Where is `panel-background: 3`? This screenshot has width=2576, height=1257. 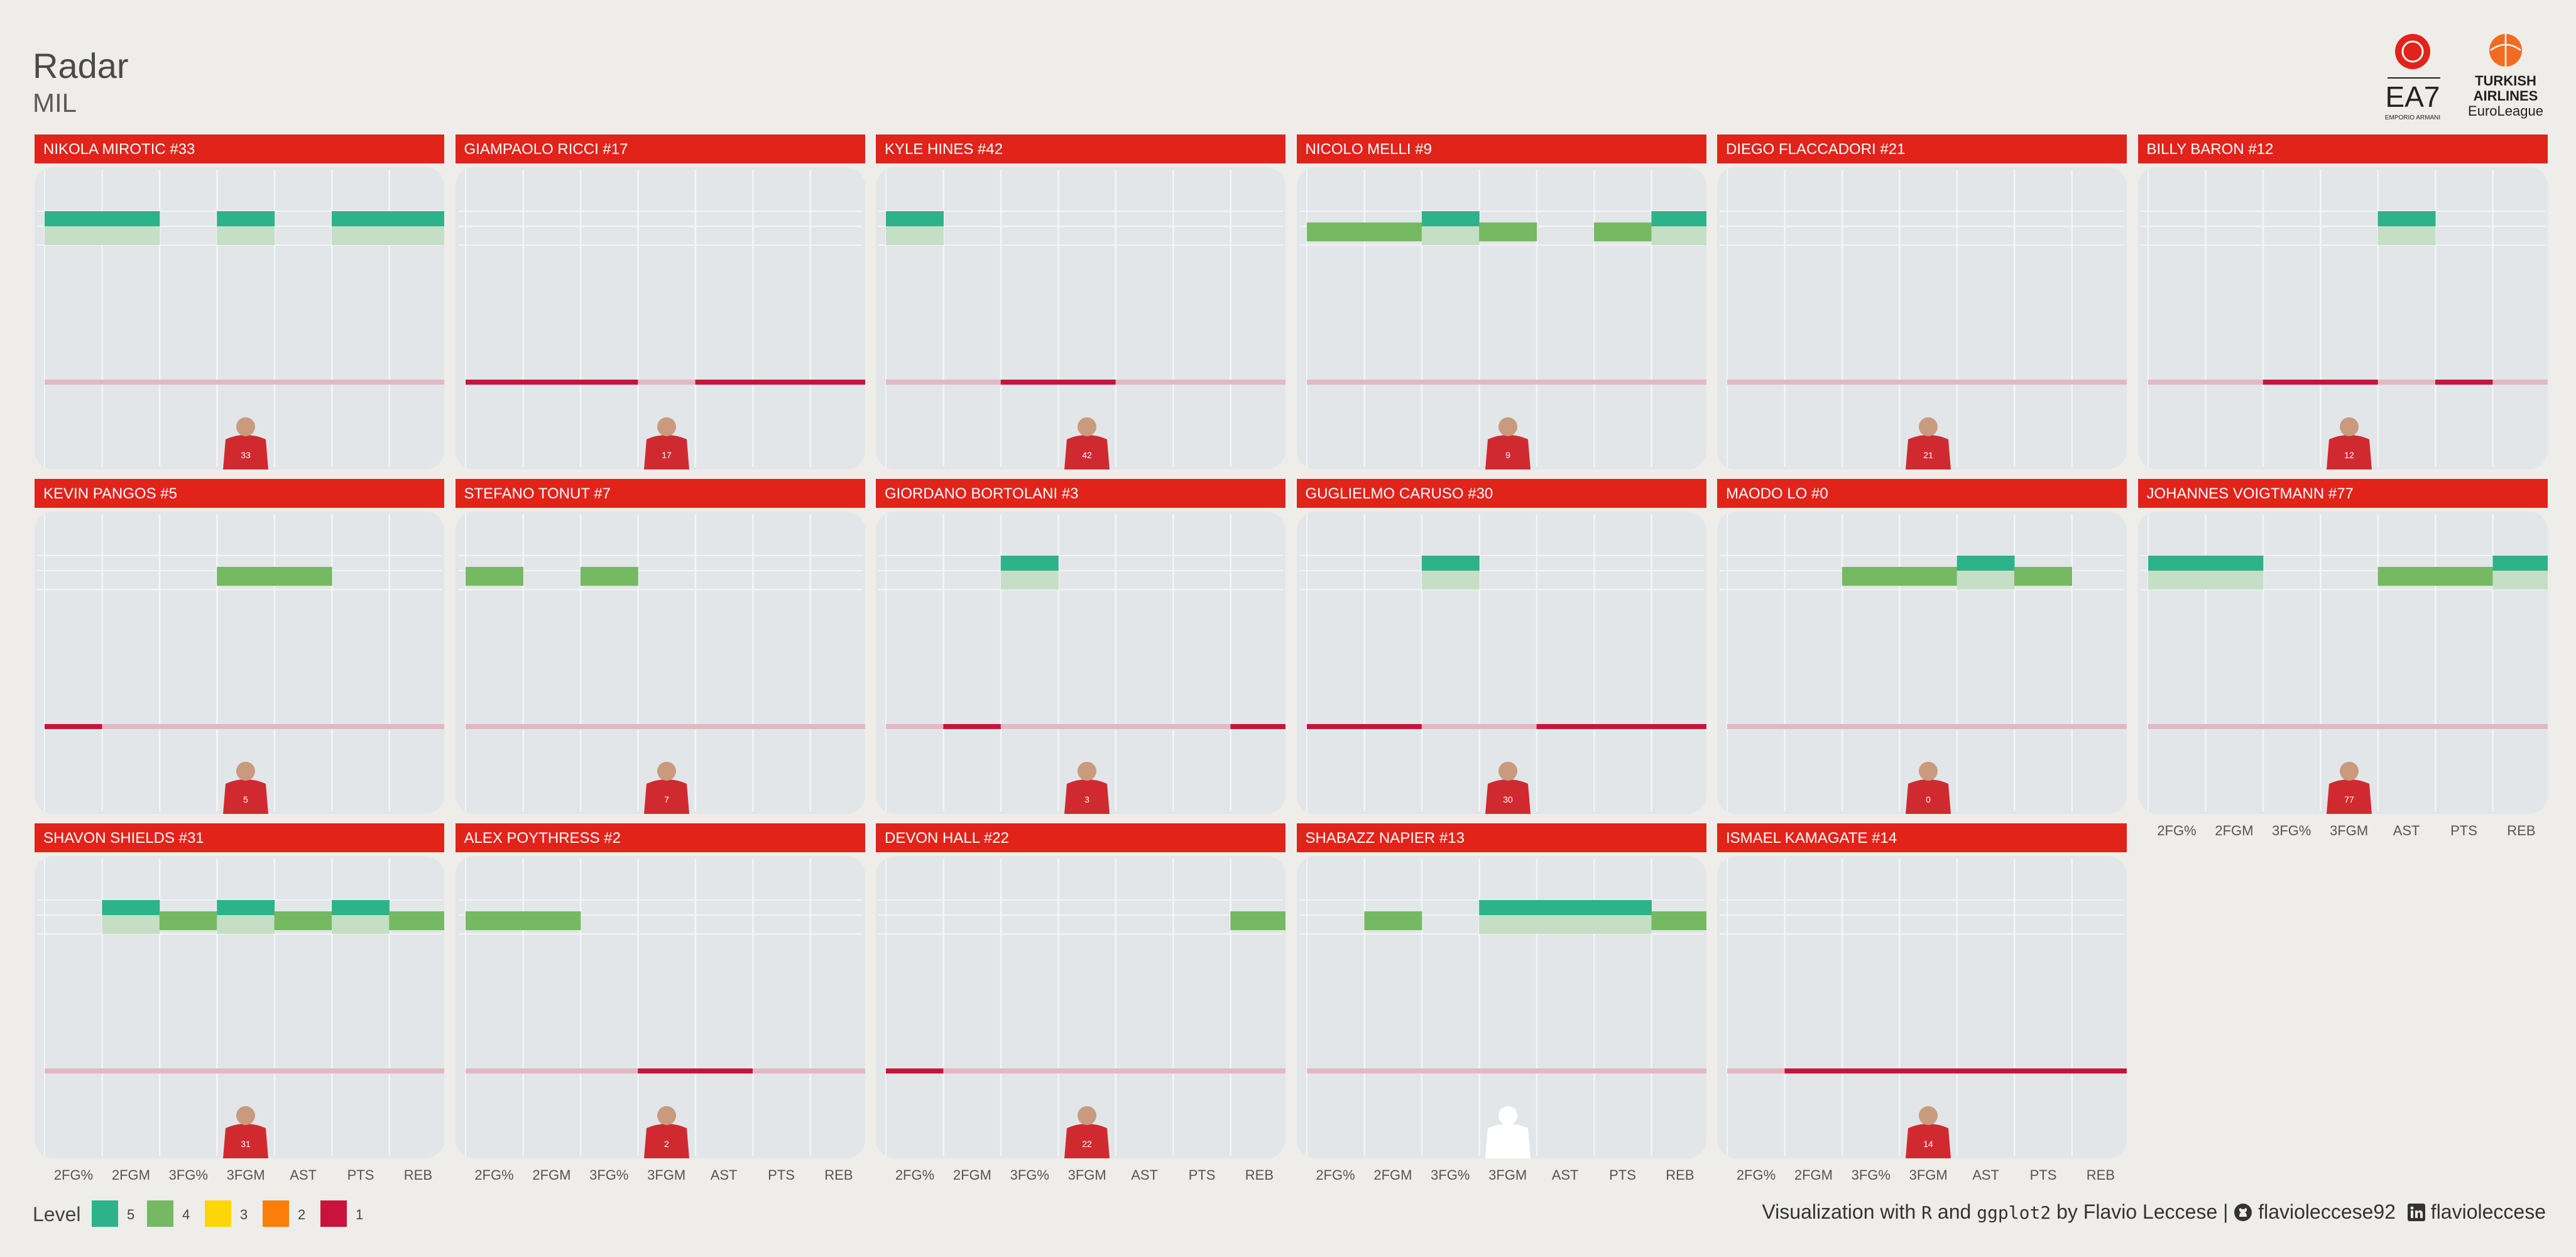 panel-background: 3 is located at coordinates (1080, 663).